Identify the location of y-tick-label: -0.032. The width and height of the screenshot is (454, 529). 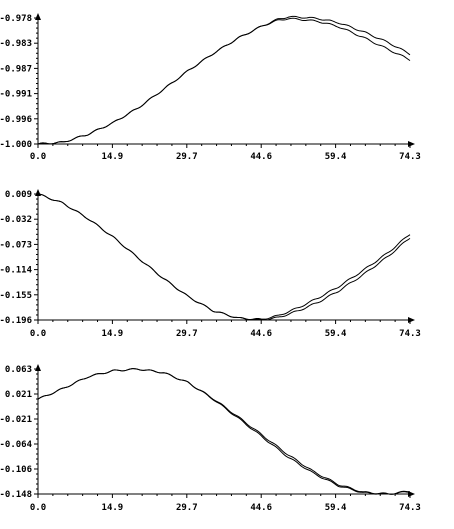
(16, 220).